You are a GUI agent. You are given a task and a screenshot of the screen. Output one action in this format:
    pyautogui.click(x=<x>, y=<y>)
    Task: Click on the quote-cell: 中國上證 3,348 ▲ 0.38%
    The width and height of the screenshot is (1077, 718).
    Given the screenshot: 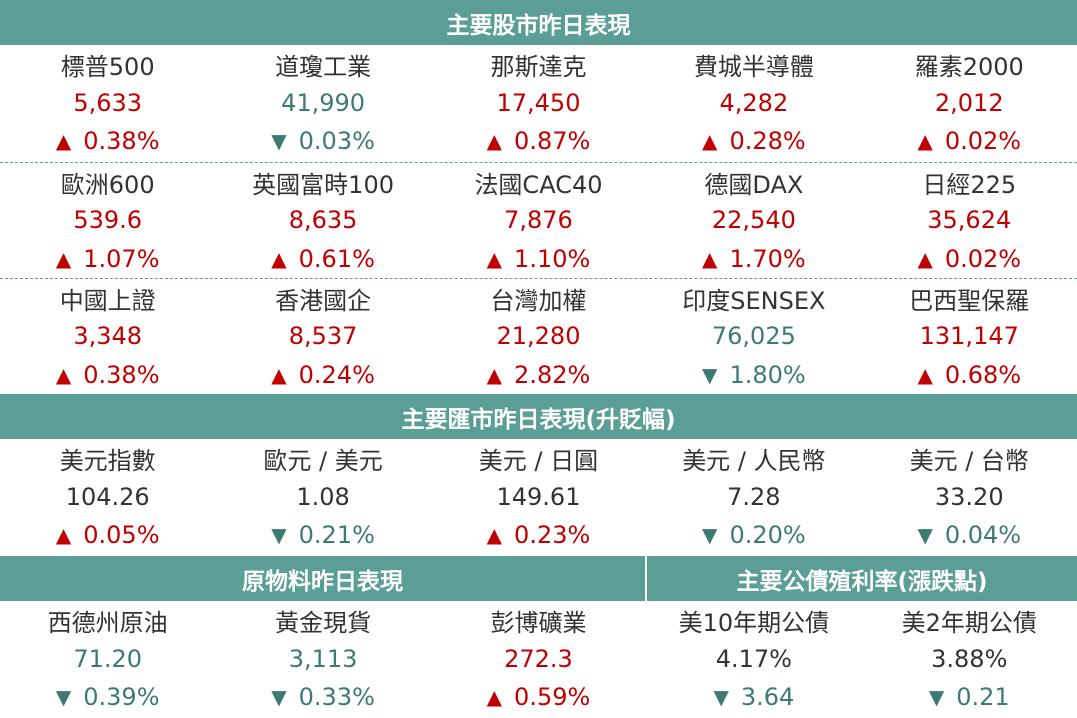 What is the action you would take?
    pyautogui.click(x=107, y=336)
    